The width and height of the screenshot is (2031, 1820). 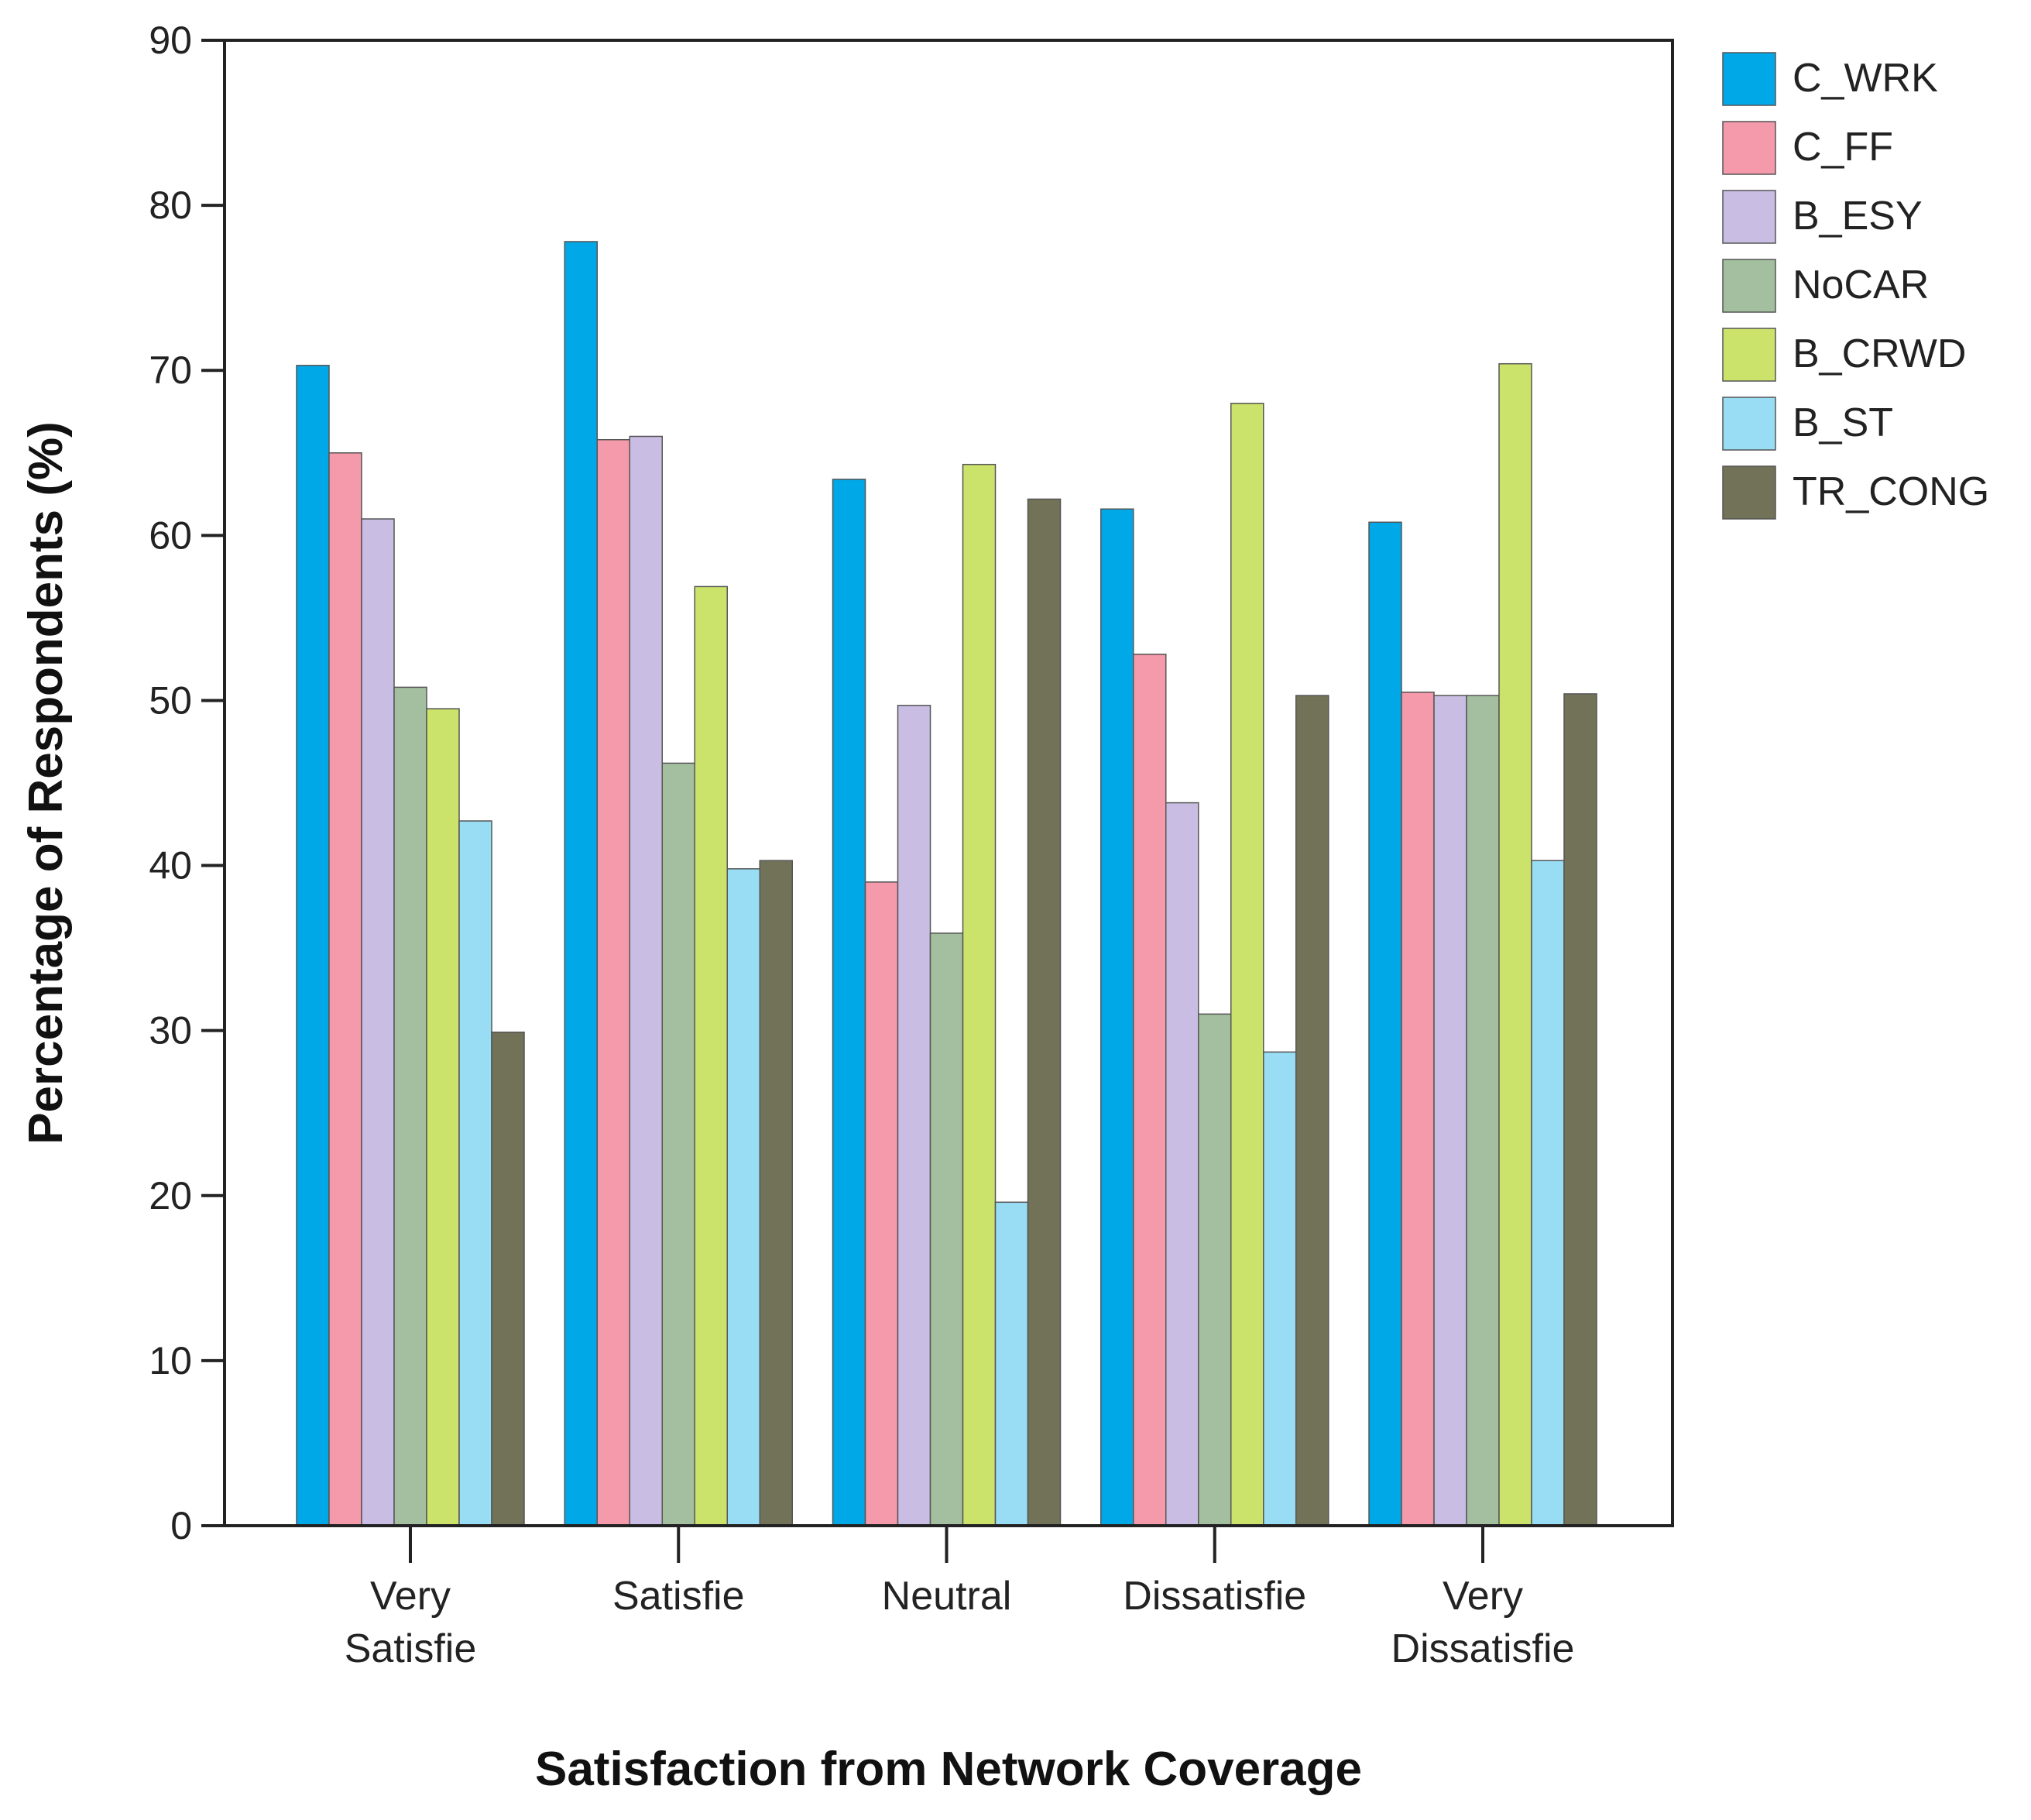 What do you see at coordinates (1749, 492) in the screenshot?
I see `legend-swatch-tr-cong` at bounding box center [1749, 492].